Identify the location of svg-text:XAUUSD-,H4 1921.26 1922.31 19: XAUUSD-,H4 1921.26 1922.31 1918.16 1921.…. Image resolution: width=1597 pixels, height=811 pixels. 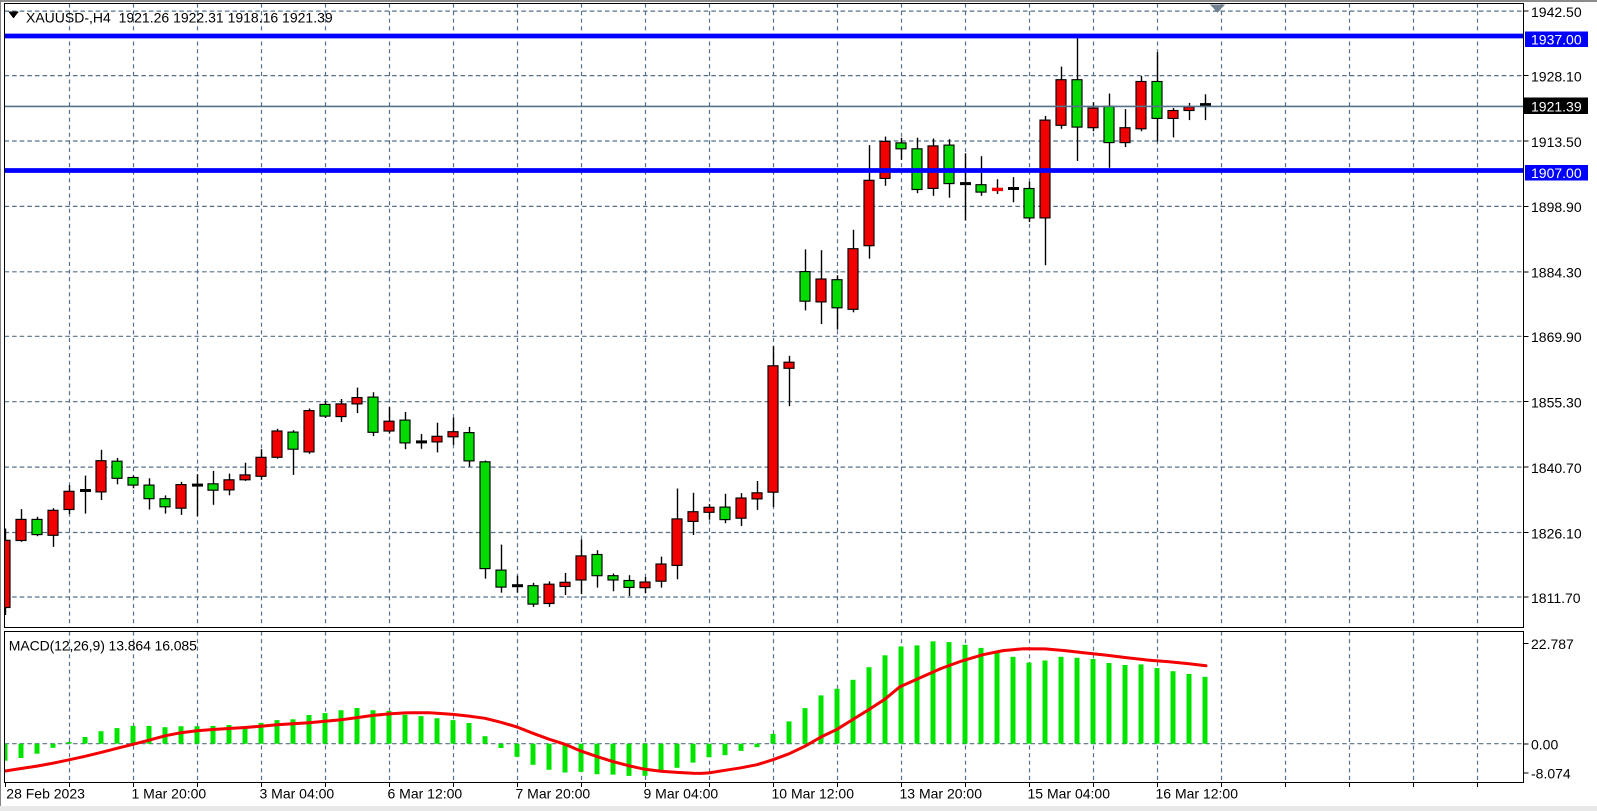
(179, 17).